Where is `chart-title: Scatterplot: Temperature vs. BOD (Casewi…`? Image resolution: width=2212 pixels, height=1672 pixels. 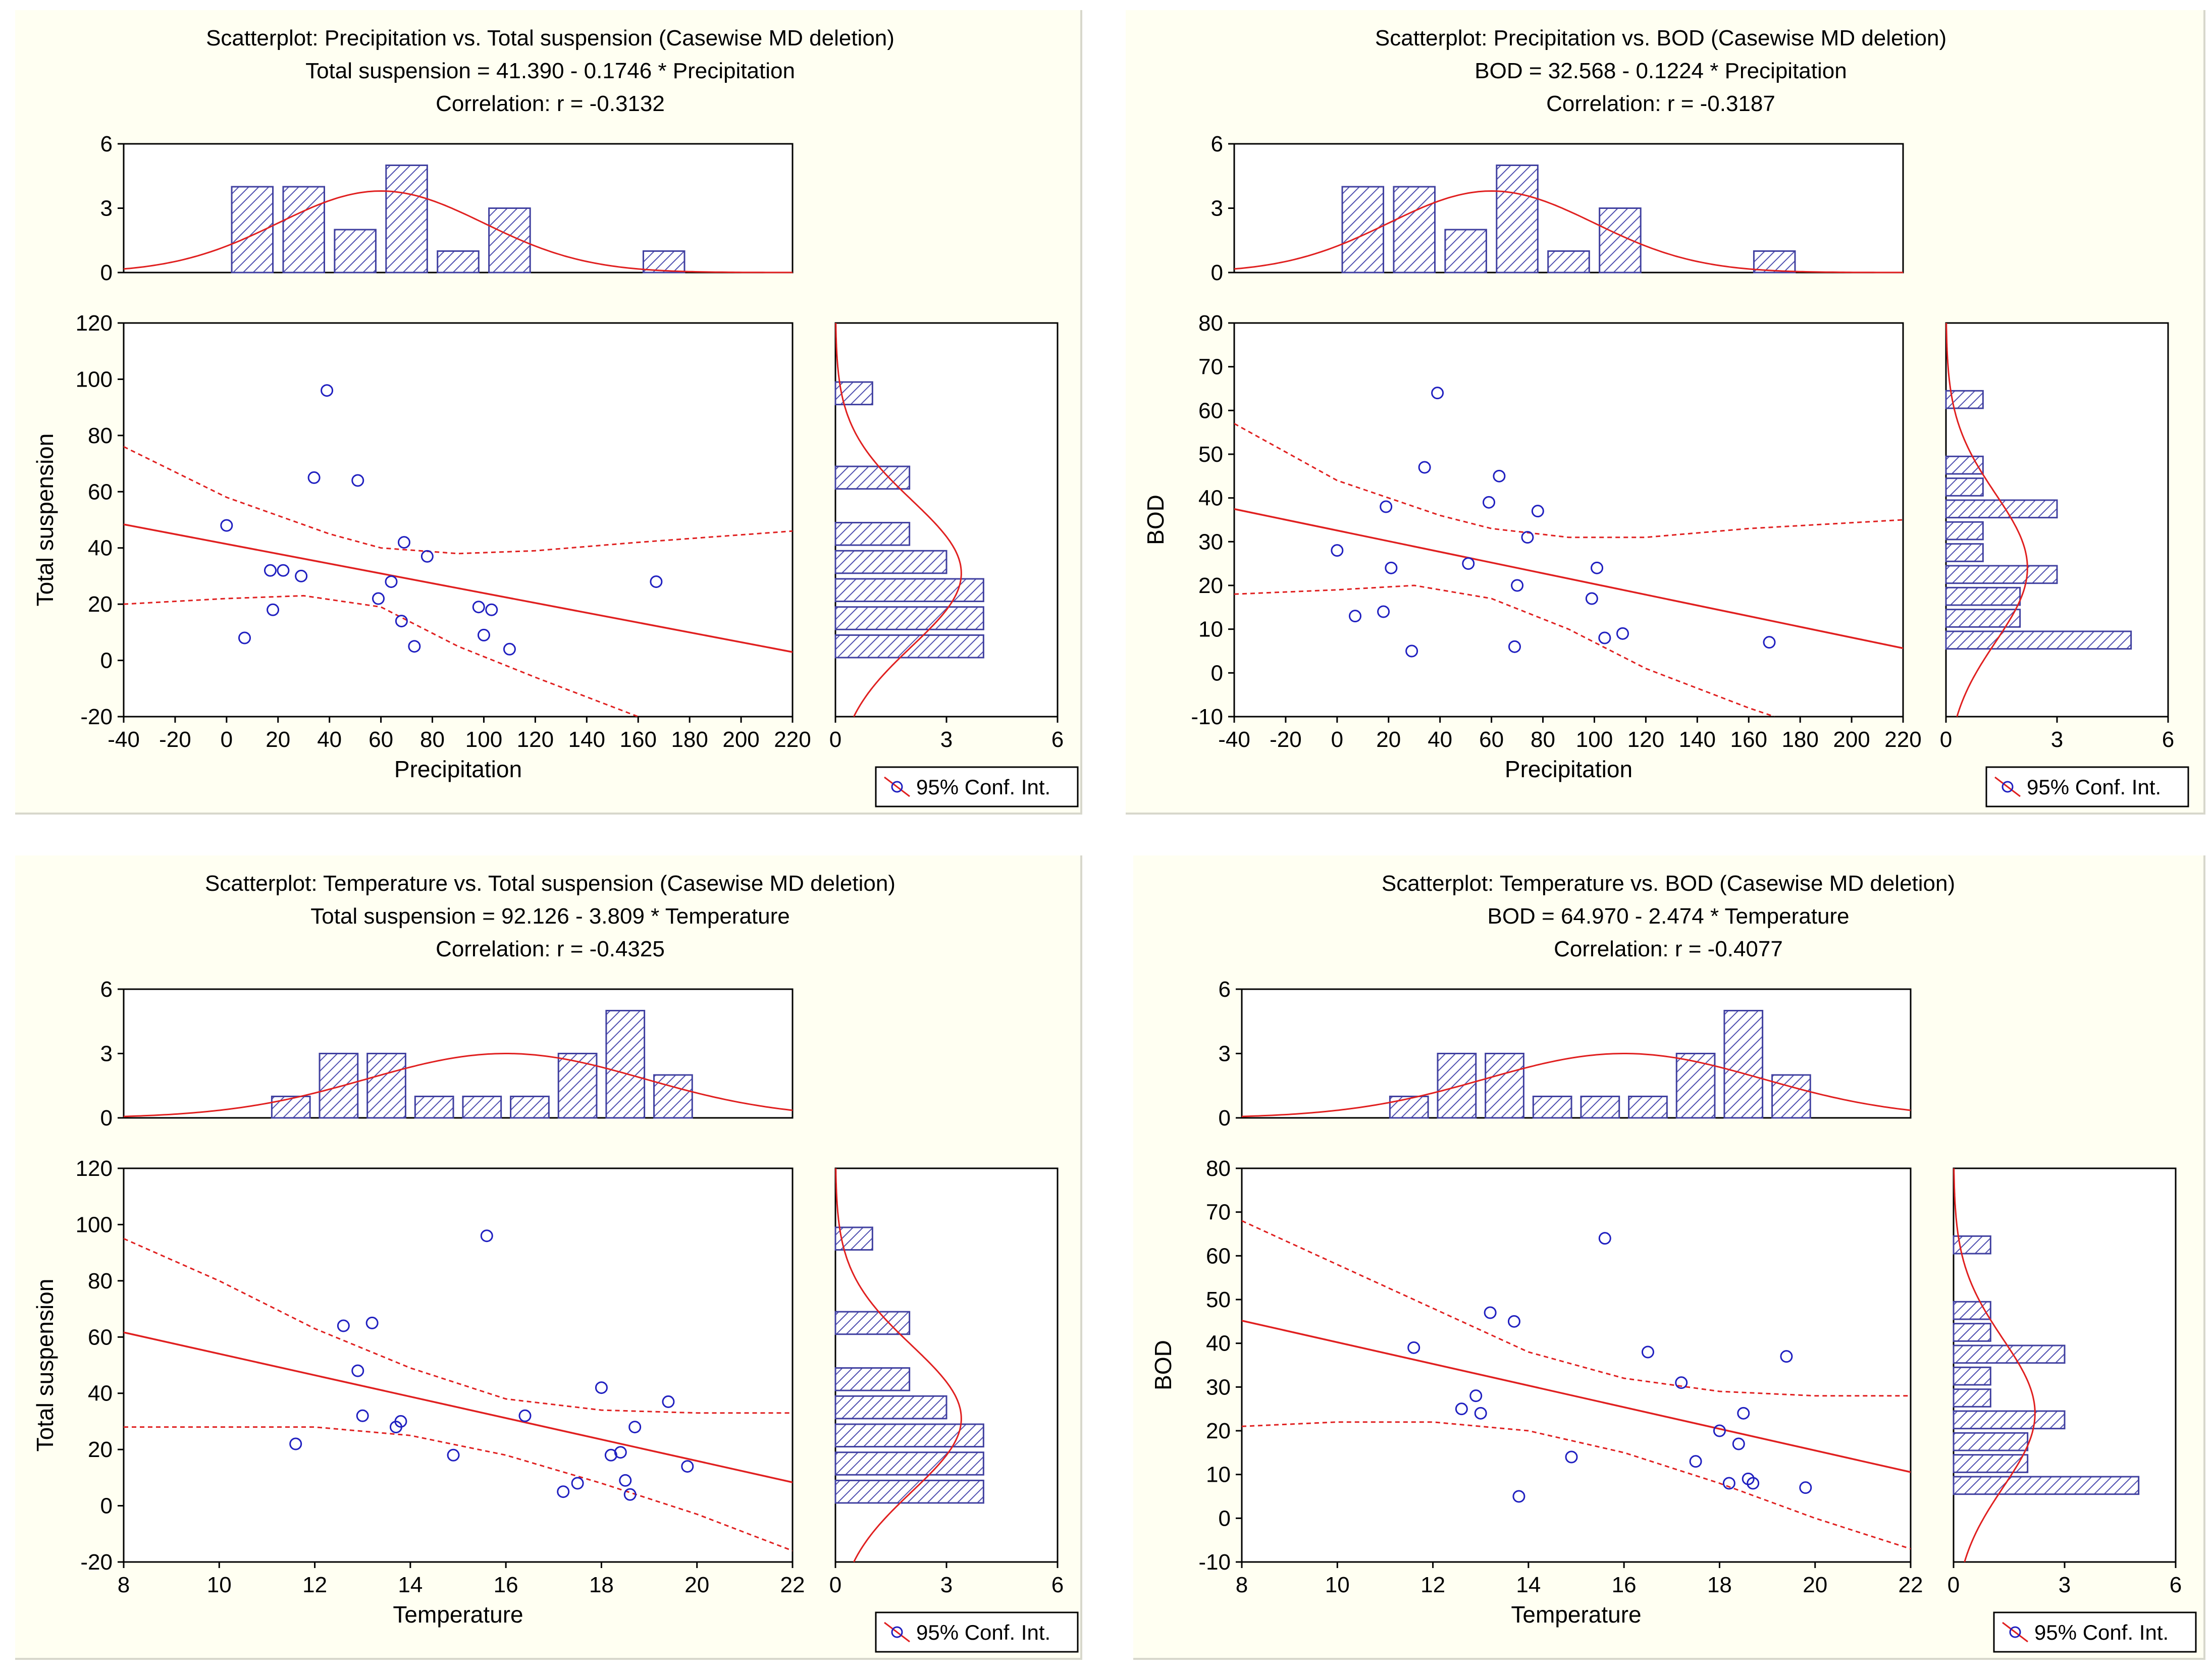
chart-title: Scatterplot: Temperature vs. BOD (Casewi… is located at coordinates (1668, 883).